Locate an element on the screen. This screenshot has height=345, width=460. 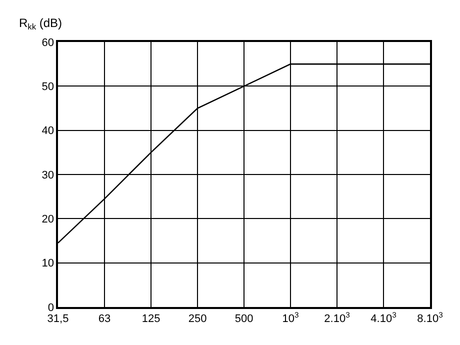
x-tick-label: 8.10$^{3}$ is located at coordinates (430, 317).